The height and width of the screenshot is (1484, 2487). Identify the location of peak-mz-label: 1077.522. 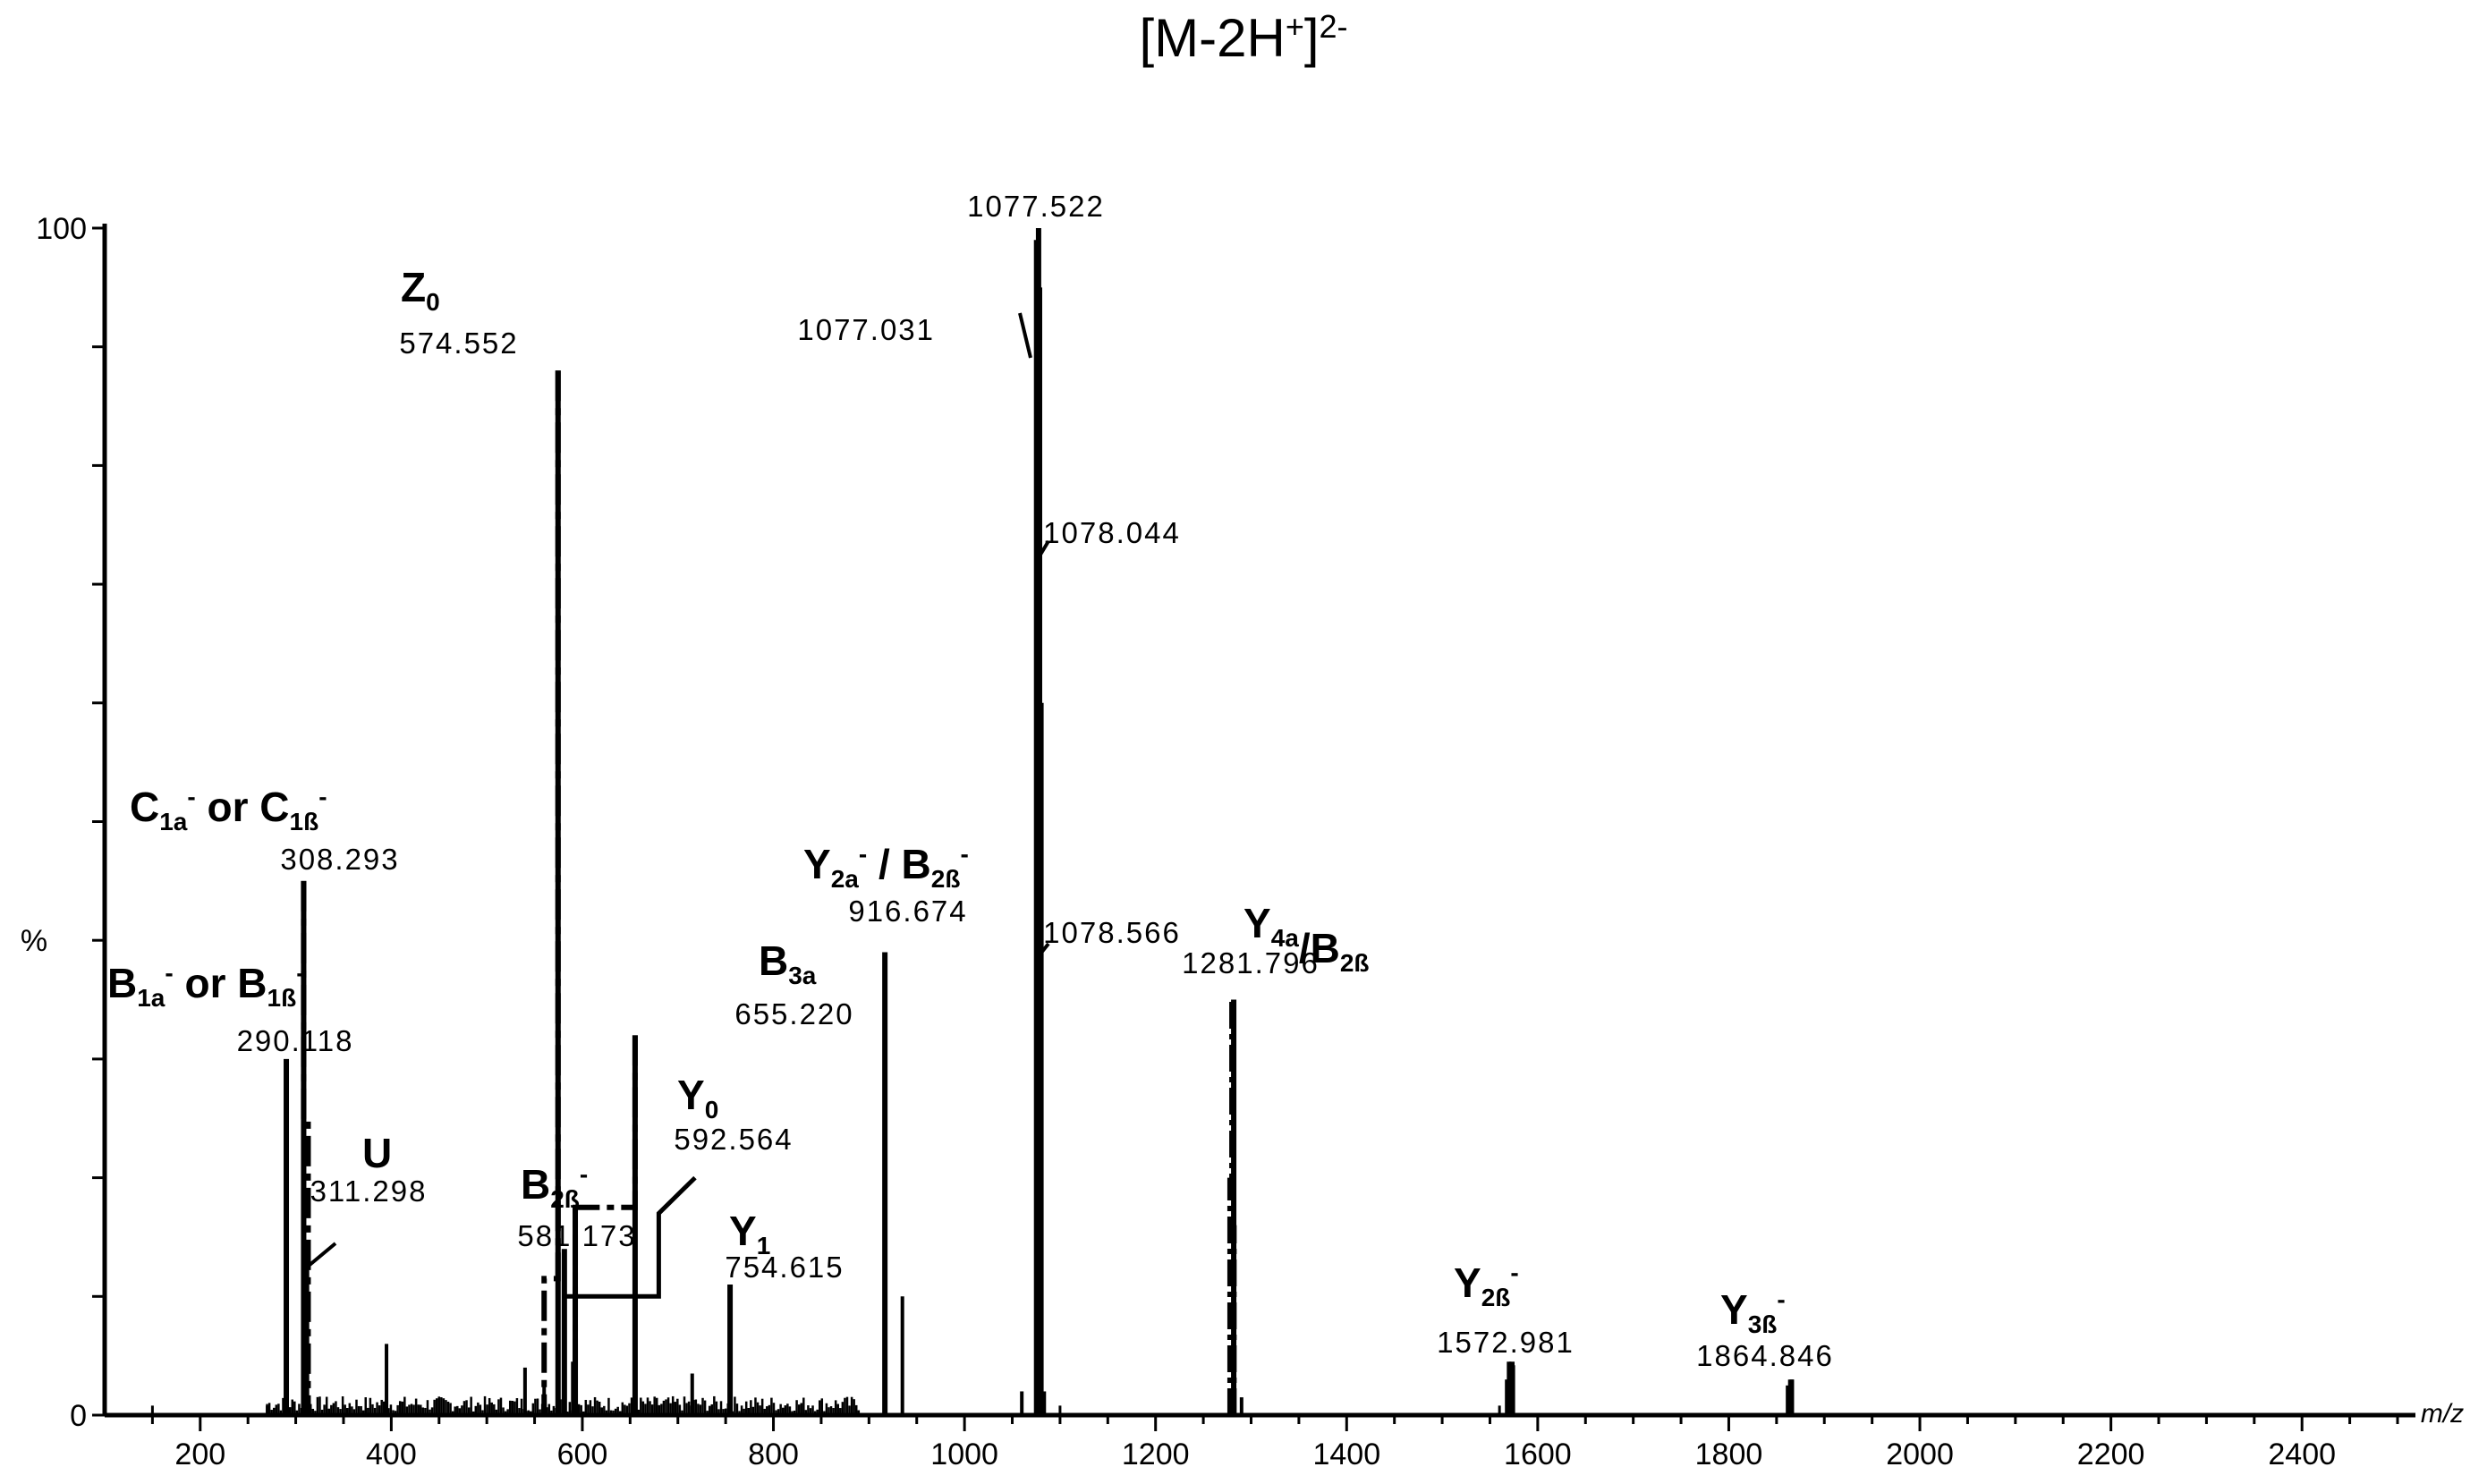
(1036, 206).